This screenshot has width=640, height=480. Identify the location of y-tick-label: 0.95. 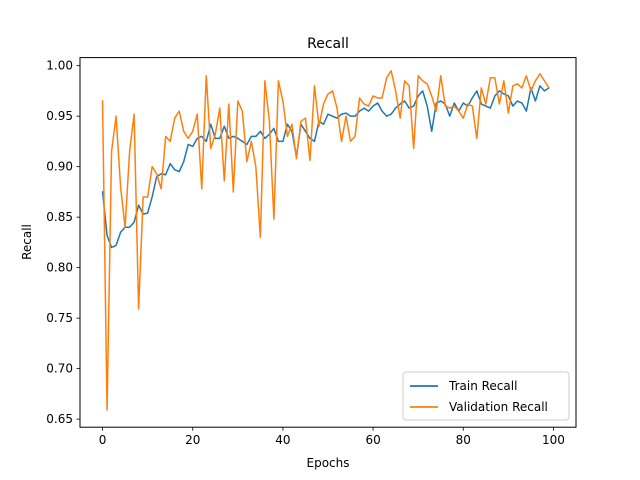
(59, 116).